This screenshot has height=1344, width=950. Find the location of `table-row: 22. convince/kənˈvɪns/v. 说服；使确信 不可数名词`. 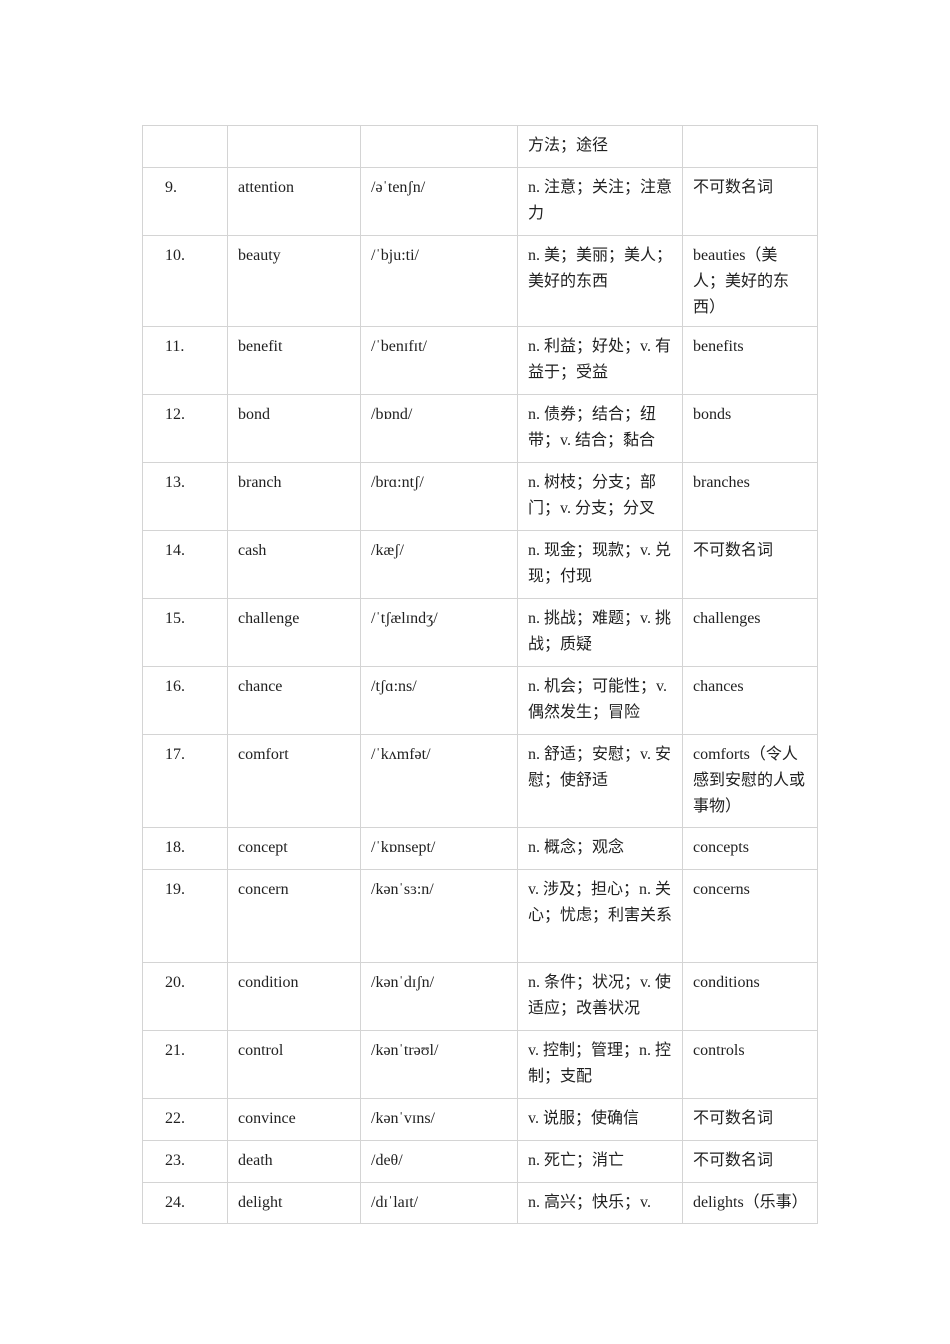

table-row: 22. convince/kənˈvɪns/v. 说服；使确信 不可数名词 is located at coordinates (480, 1119).